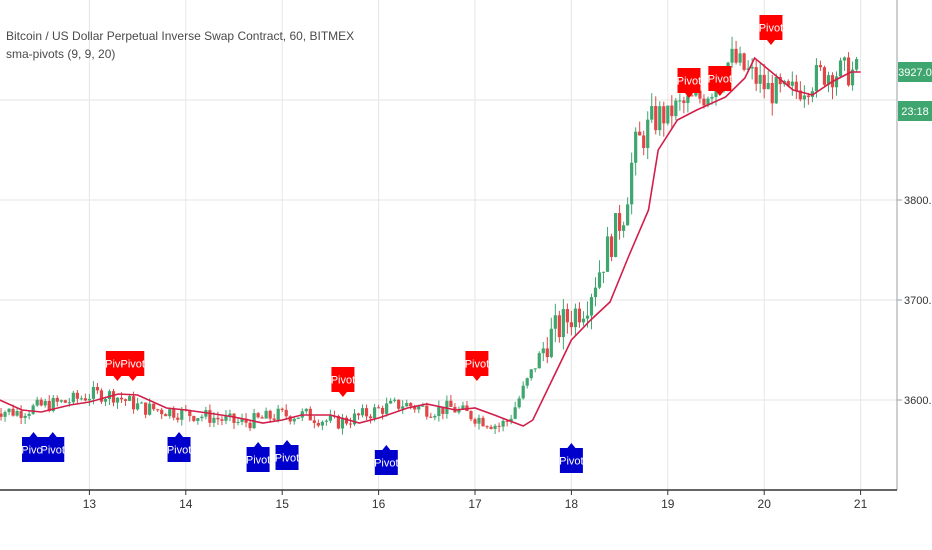 The height and width of the screenshot is (550, 932). I want to click on price-axis-ticks: 3600.0 3700.0 3800.0, so click(914, 301).